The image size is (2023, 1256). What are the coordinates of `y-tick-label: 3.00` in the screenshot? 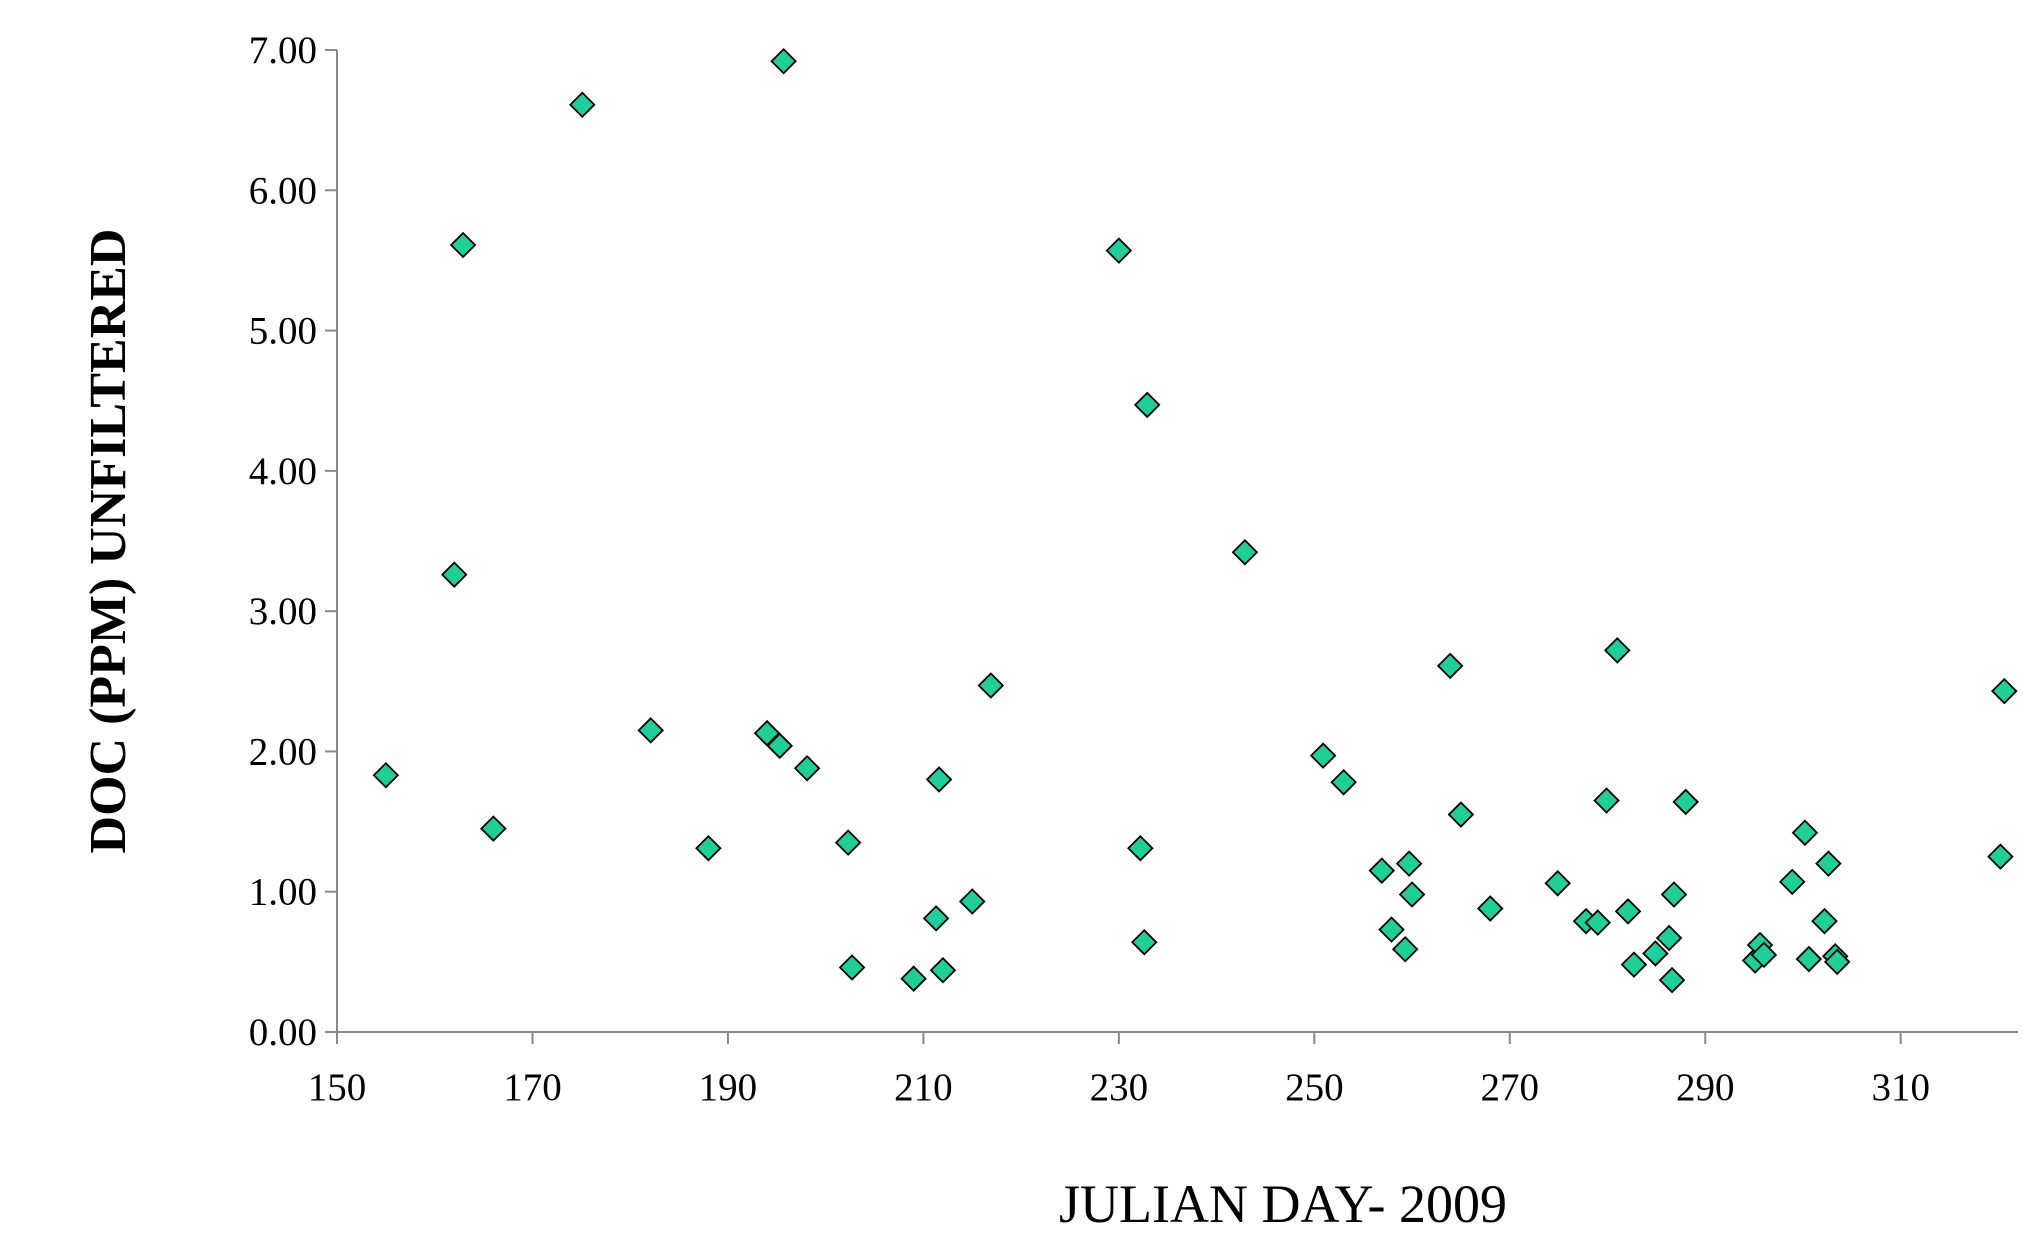 It's located at (283, 611).